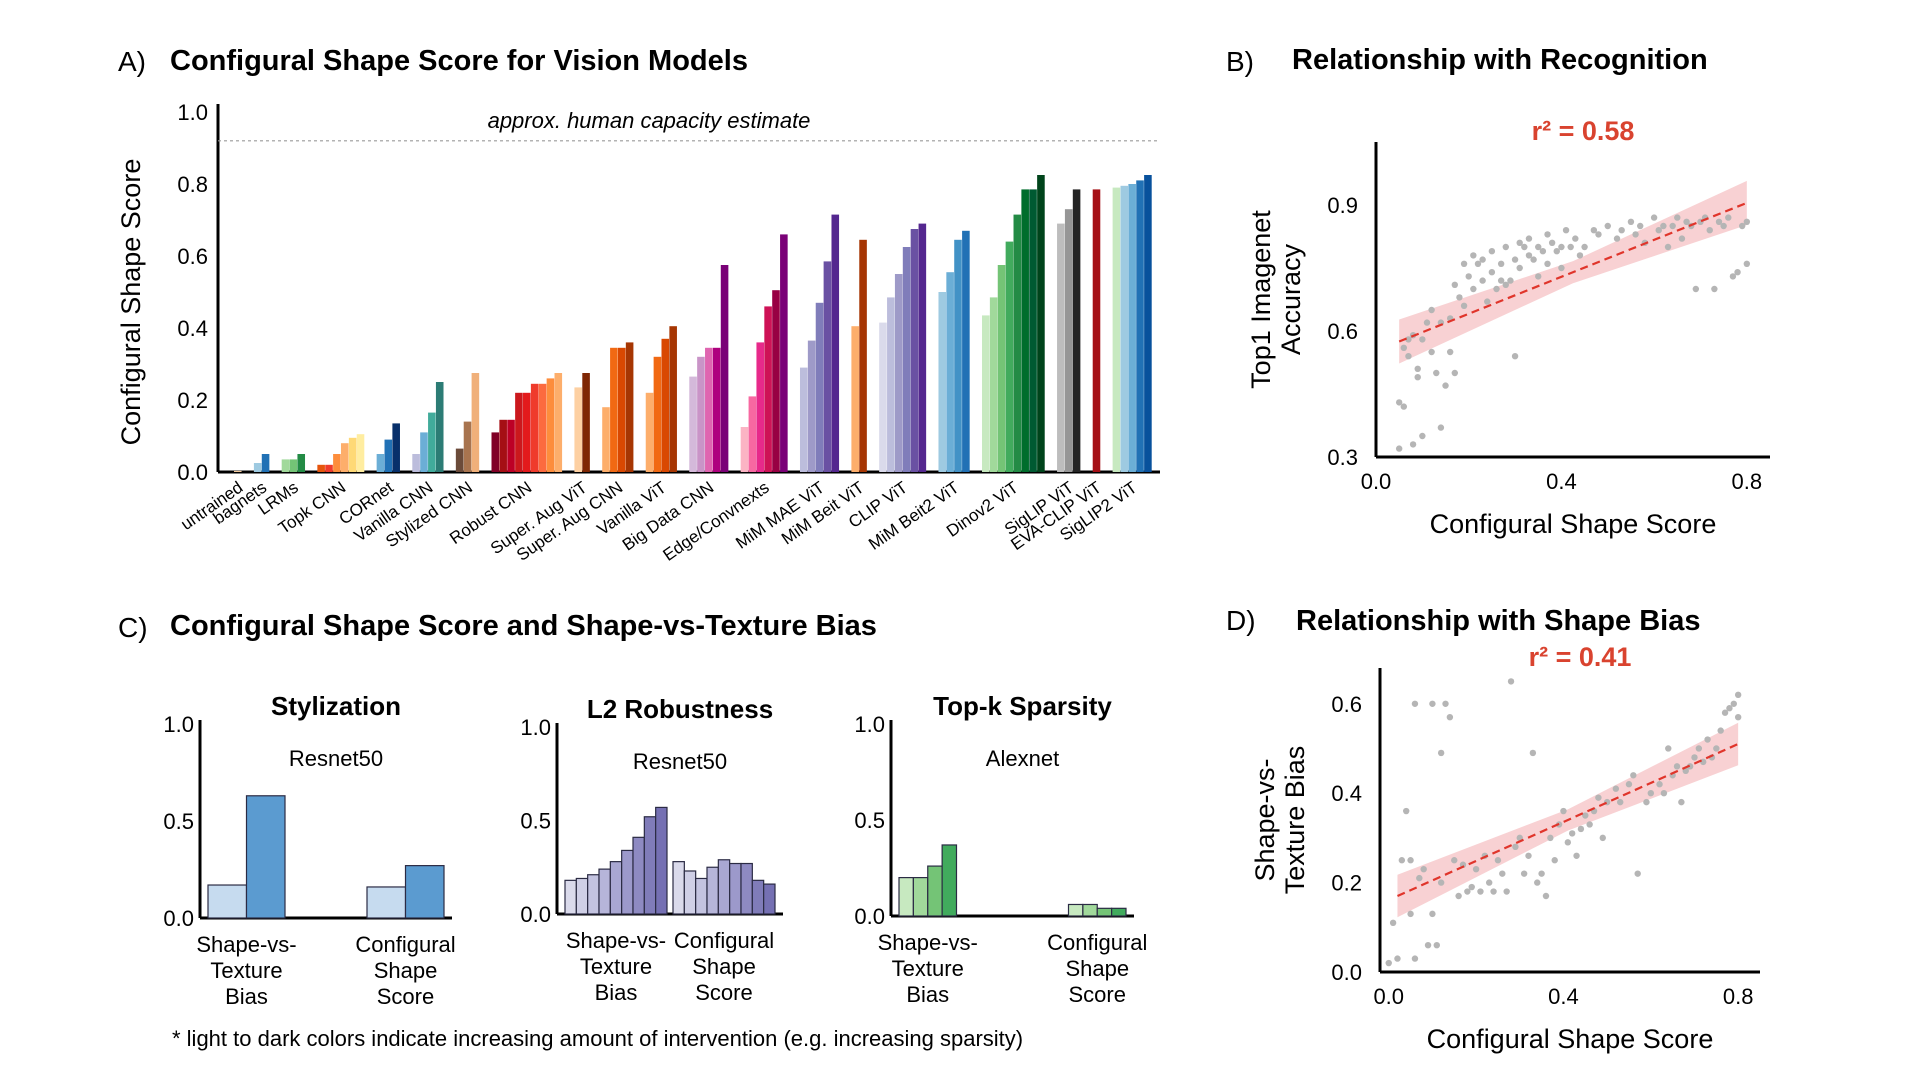 This screenshot has width=1920, height=1080. I want to click on chart-b-r2-annotation: r² = 0.58, so click(1583, 131).